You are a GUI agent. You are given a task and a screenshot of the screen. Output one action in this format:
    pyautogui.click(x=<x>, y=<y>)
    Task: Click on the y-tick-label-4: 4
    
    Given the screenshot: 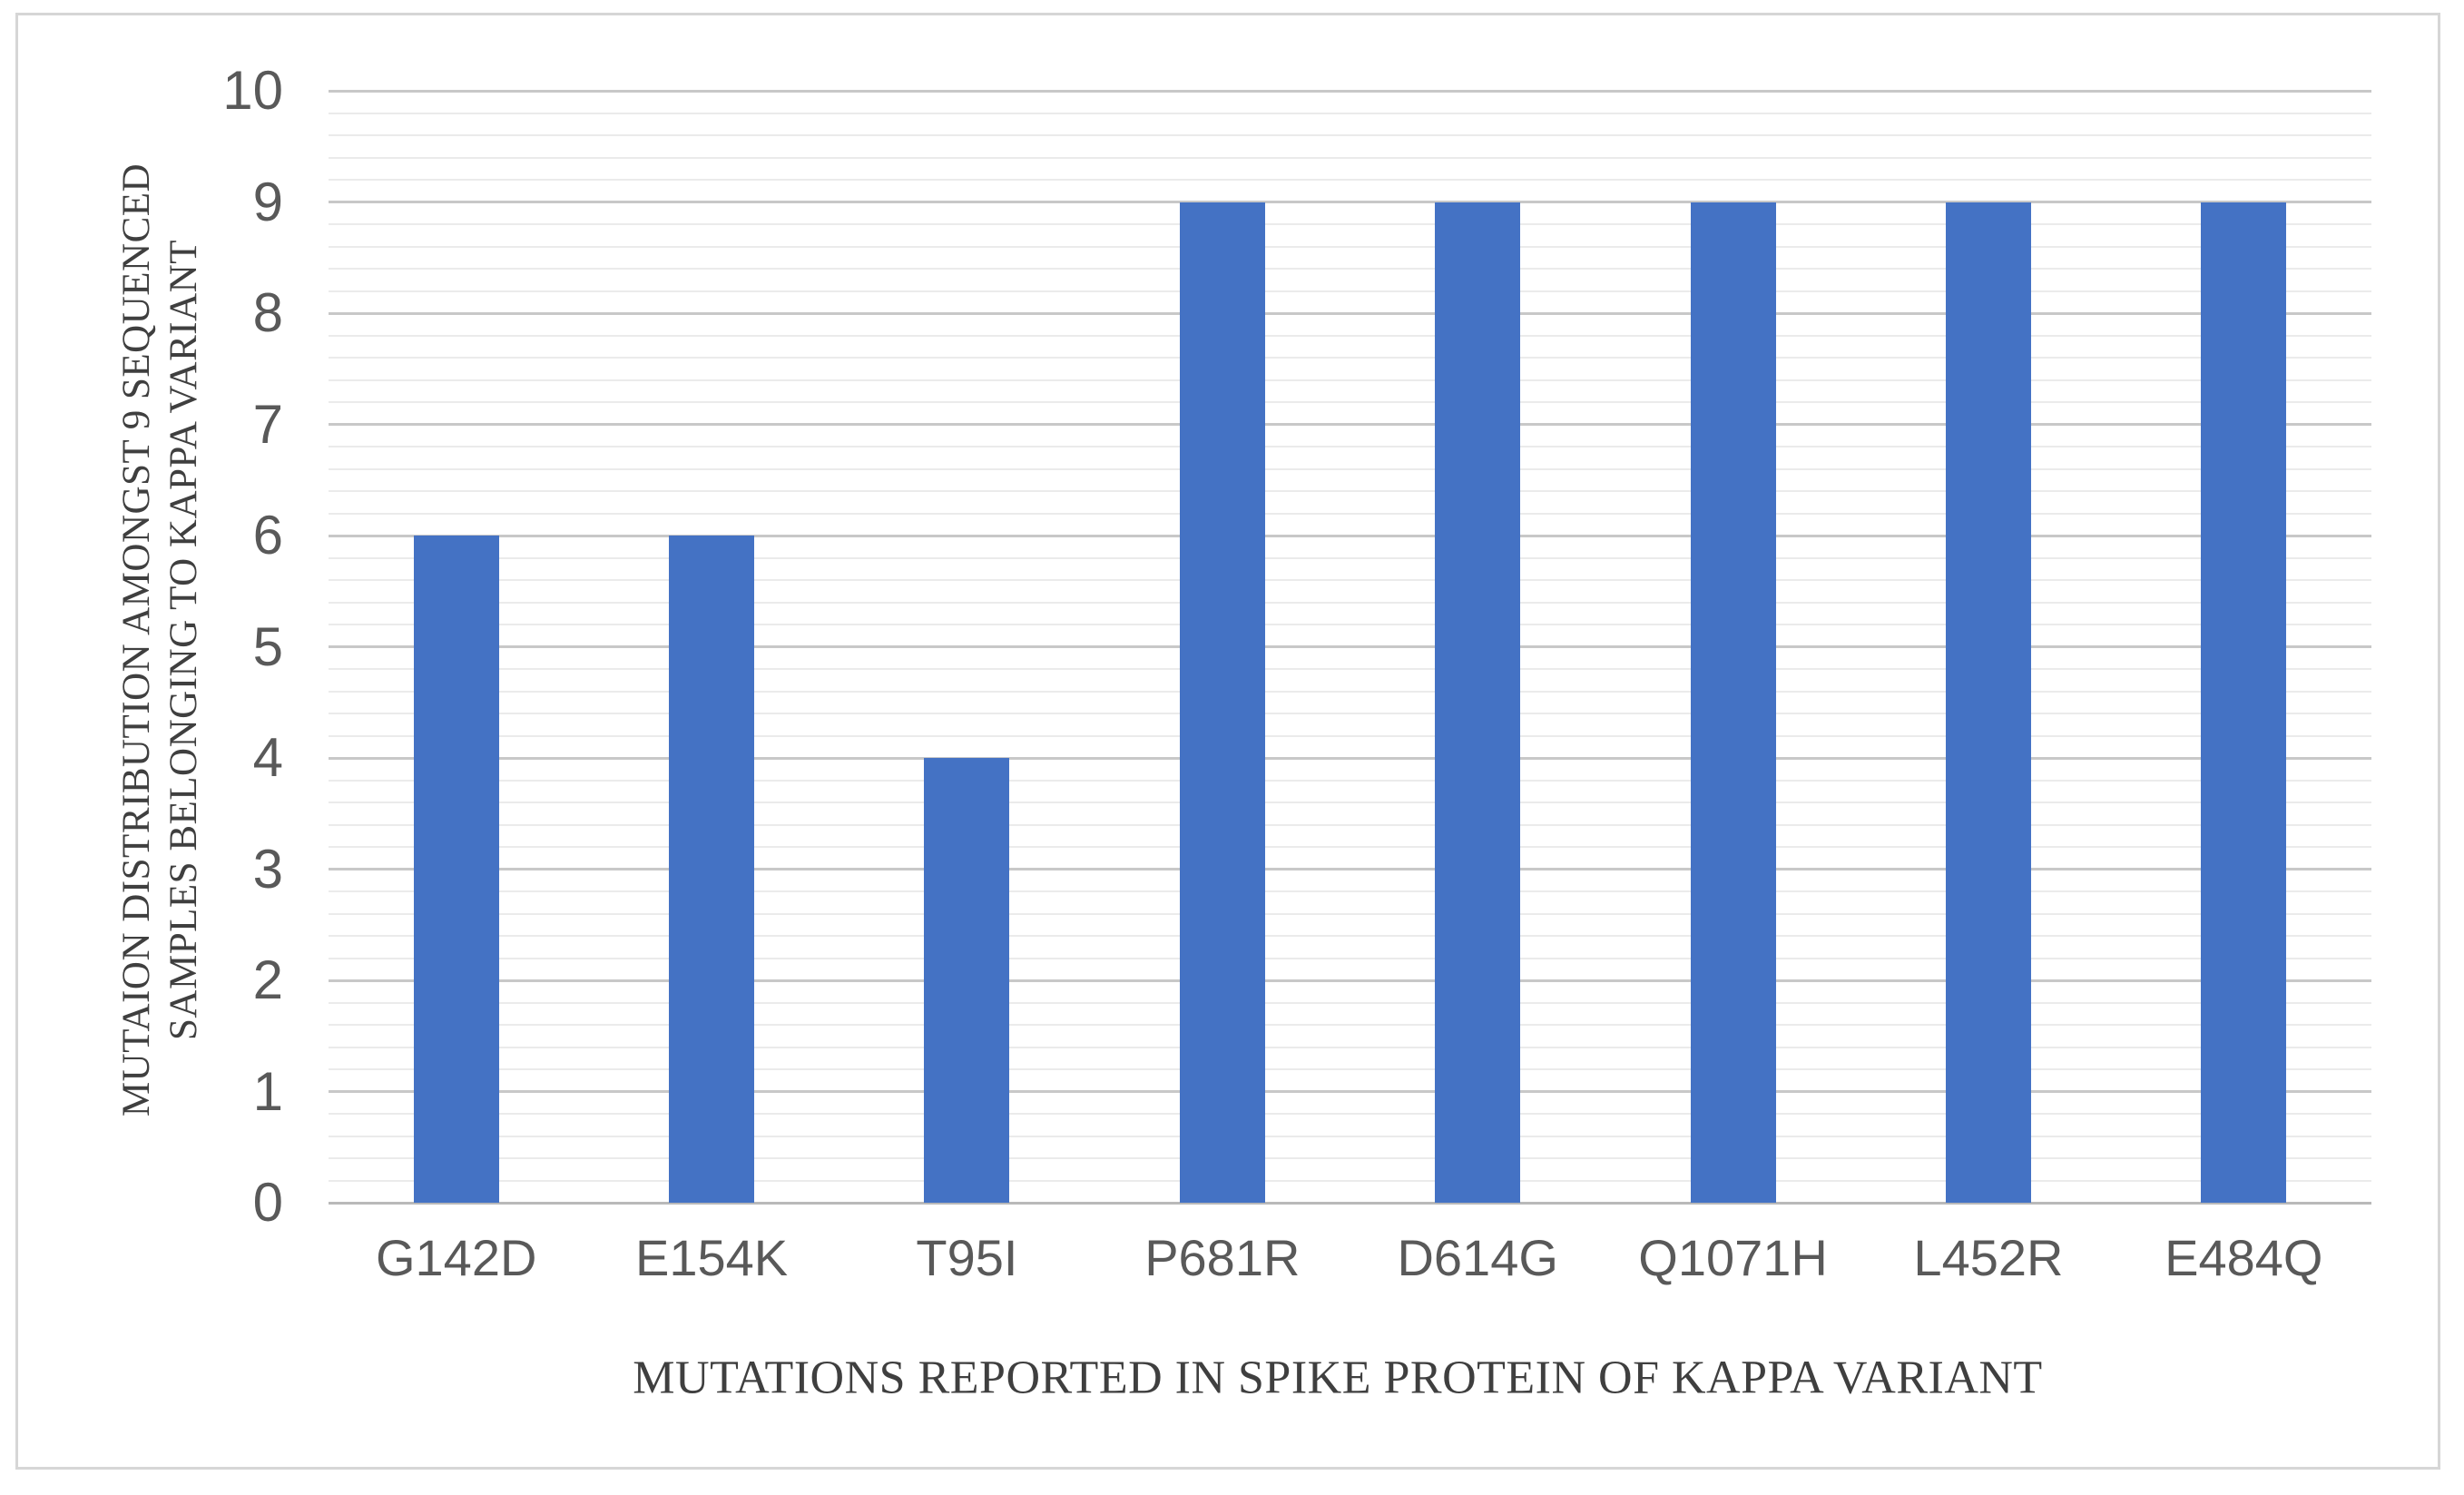 What is the action you would take?
    pyautogui.click(x=267, y=757)
    